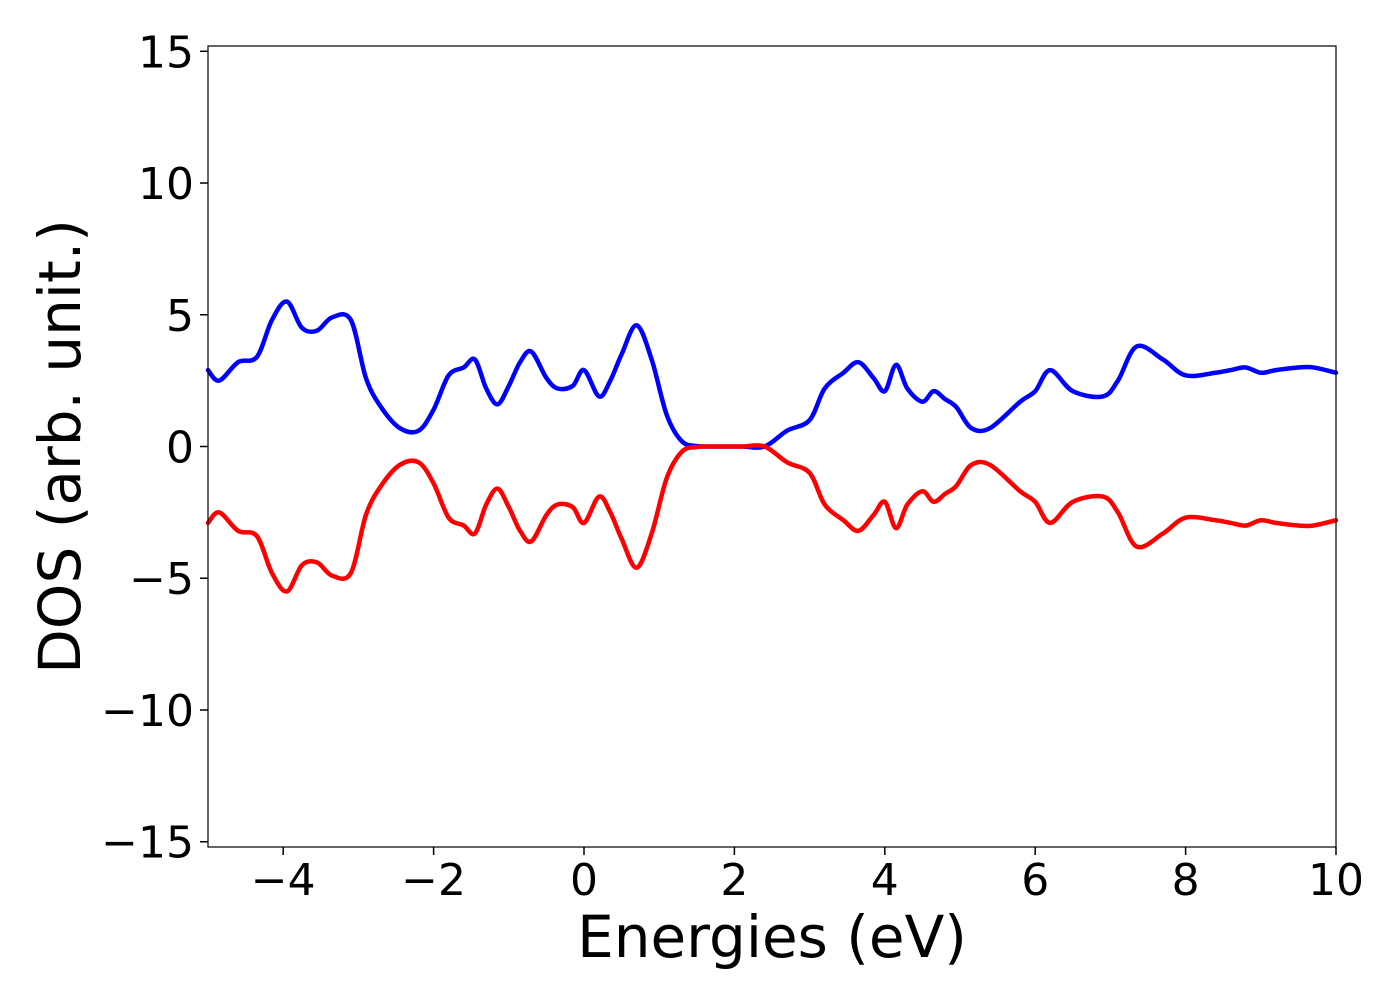 The width and height of the screenshot is (1400, 1000). I want to click on y-tick-label: 0, so click(180, 448).